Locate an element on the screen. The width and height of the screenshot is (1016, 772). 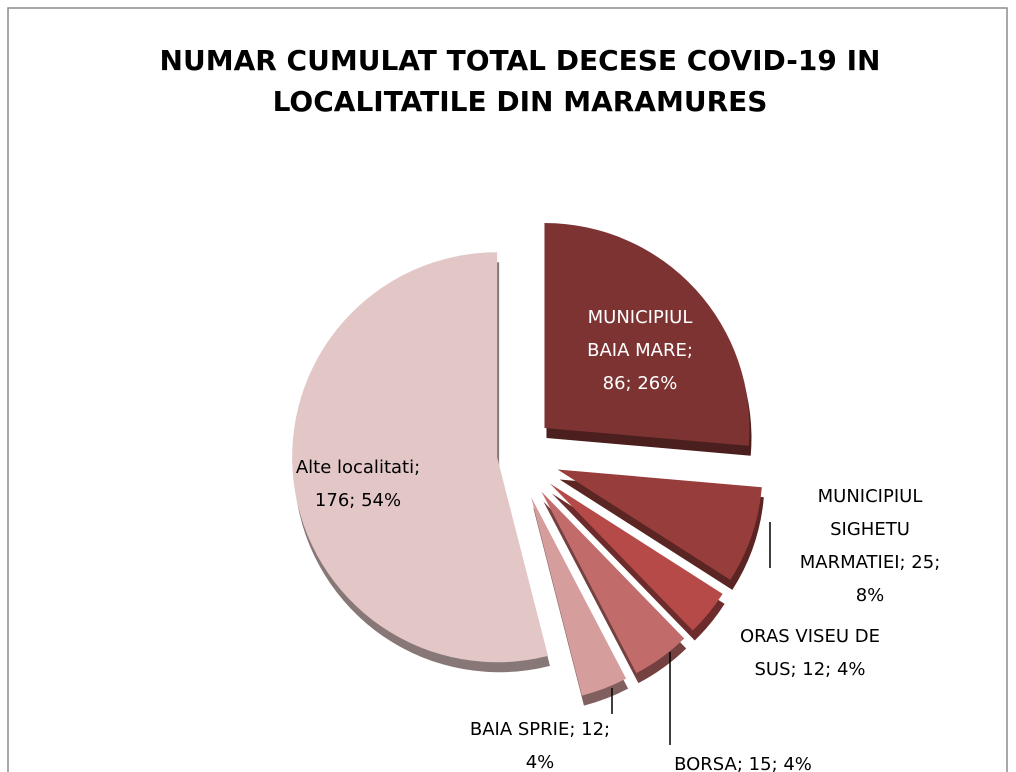
data-label: BAIA SPRIE; 12; 4% is located at coordinates (540, 745).